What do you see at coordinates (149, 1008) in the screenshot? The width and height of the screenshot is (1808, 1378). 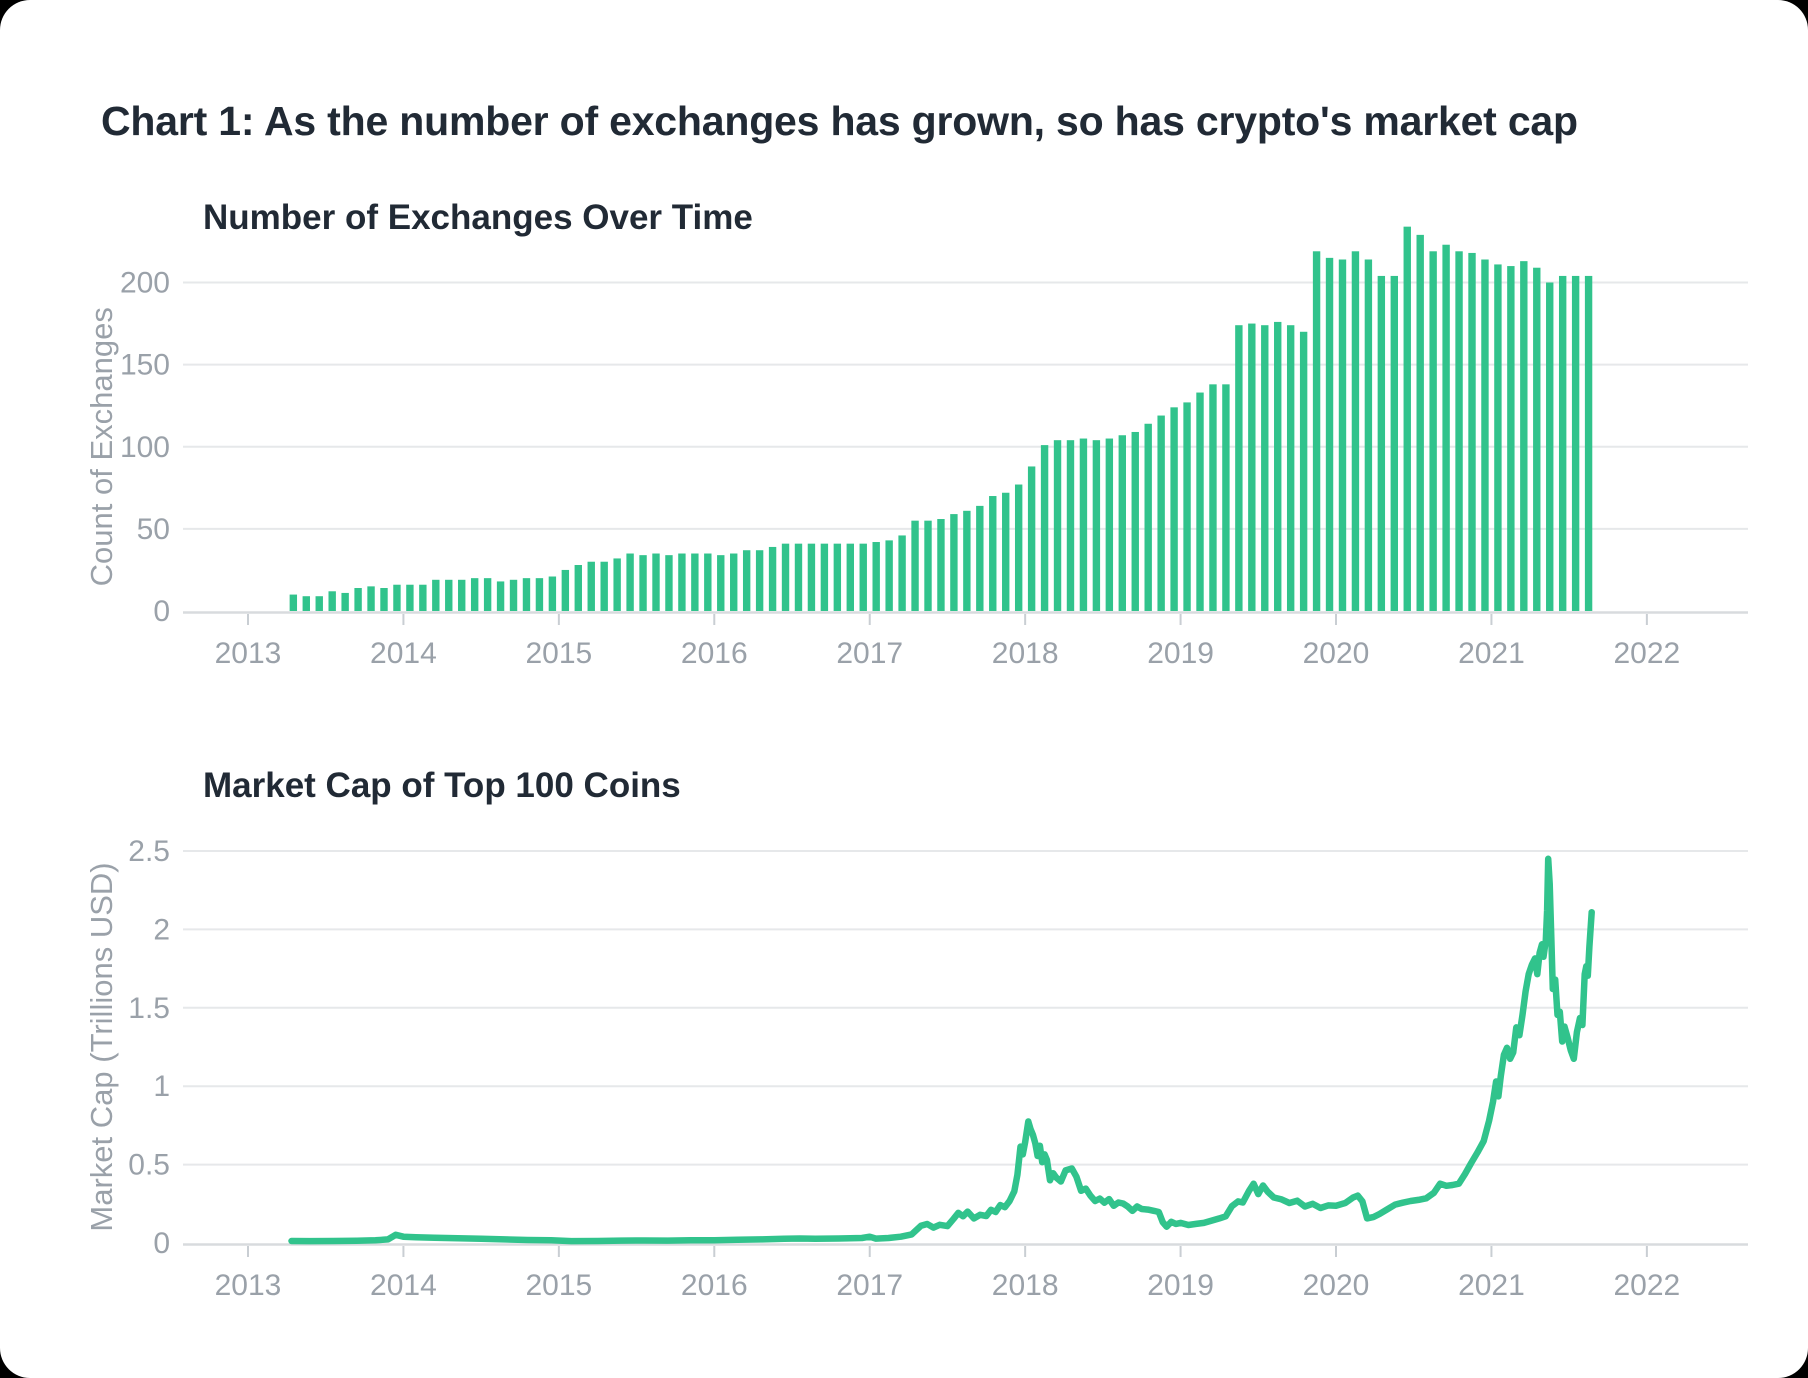 I see `marketcap-y-tick-label: 1.5` at bounding box center [149, 1008].